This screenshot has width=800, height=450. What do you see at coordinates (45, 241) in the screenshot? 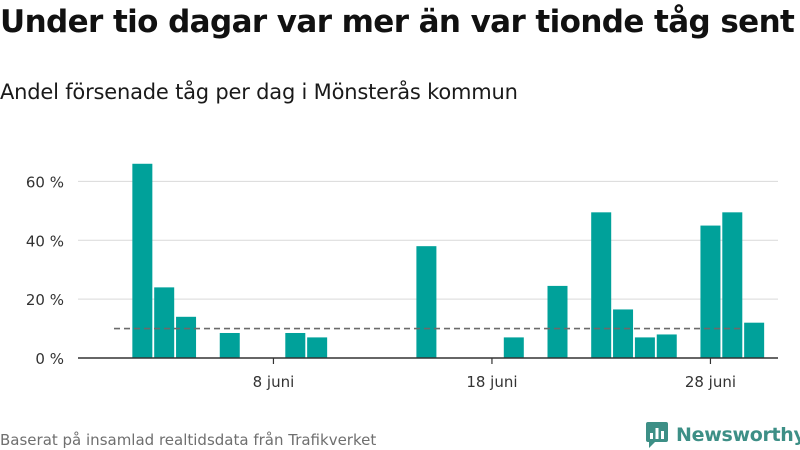
I see `y-tick-label: 40 %` at bounding box center [45, 241].